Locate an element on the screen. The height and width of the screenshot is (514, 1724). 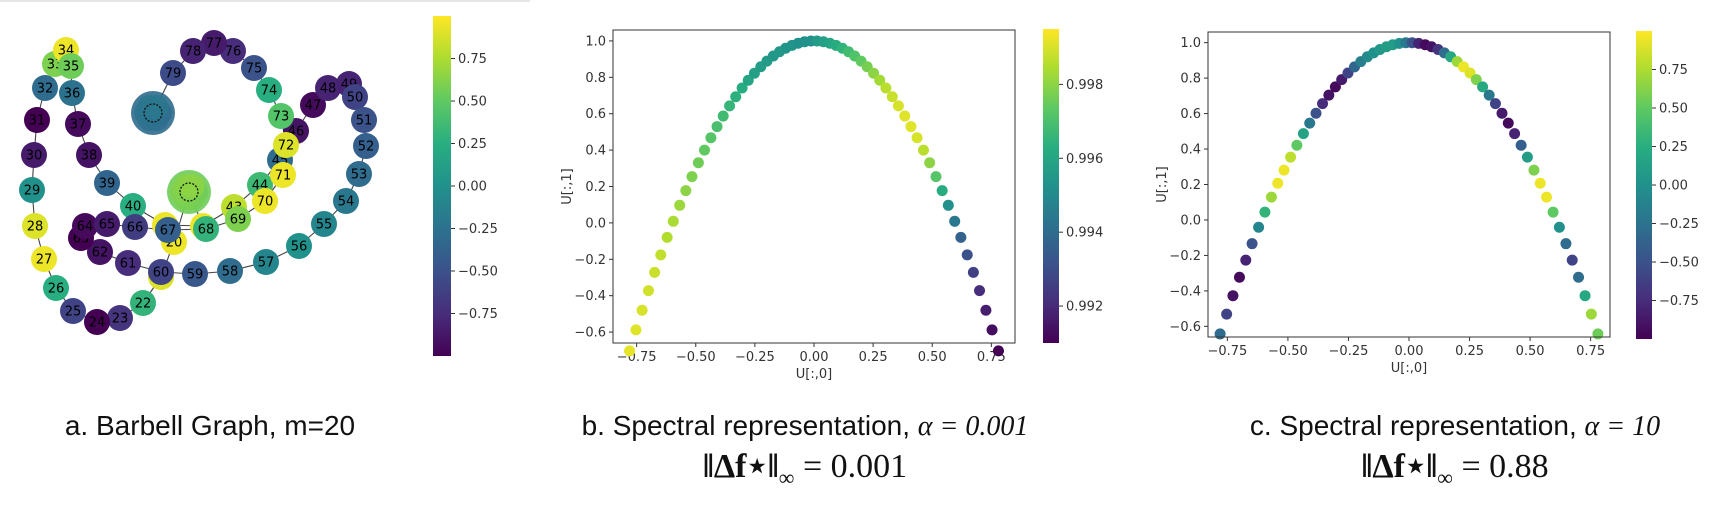
graph-node-label: 50 is located at coordinates (355, 98).